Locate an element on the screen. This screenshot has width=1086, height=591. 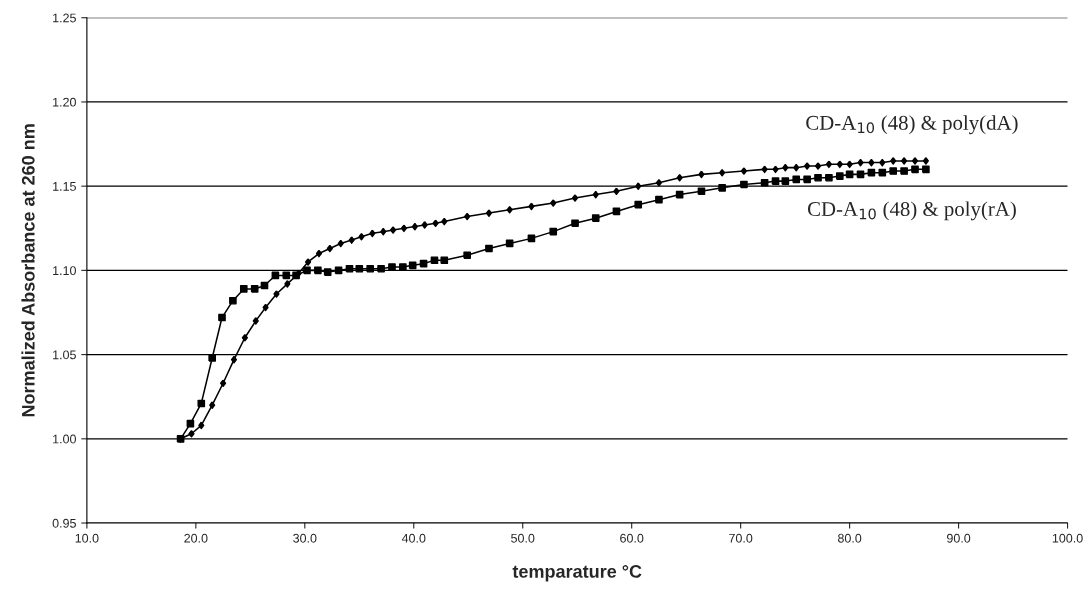
x-tick-label: 90.0 is located at coordinates (959, 538).